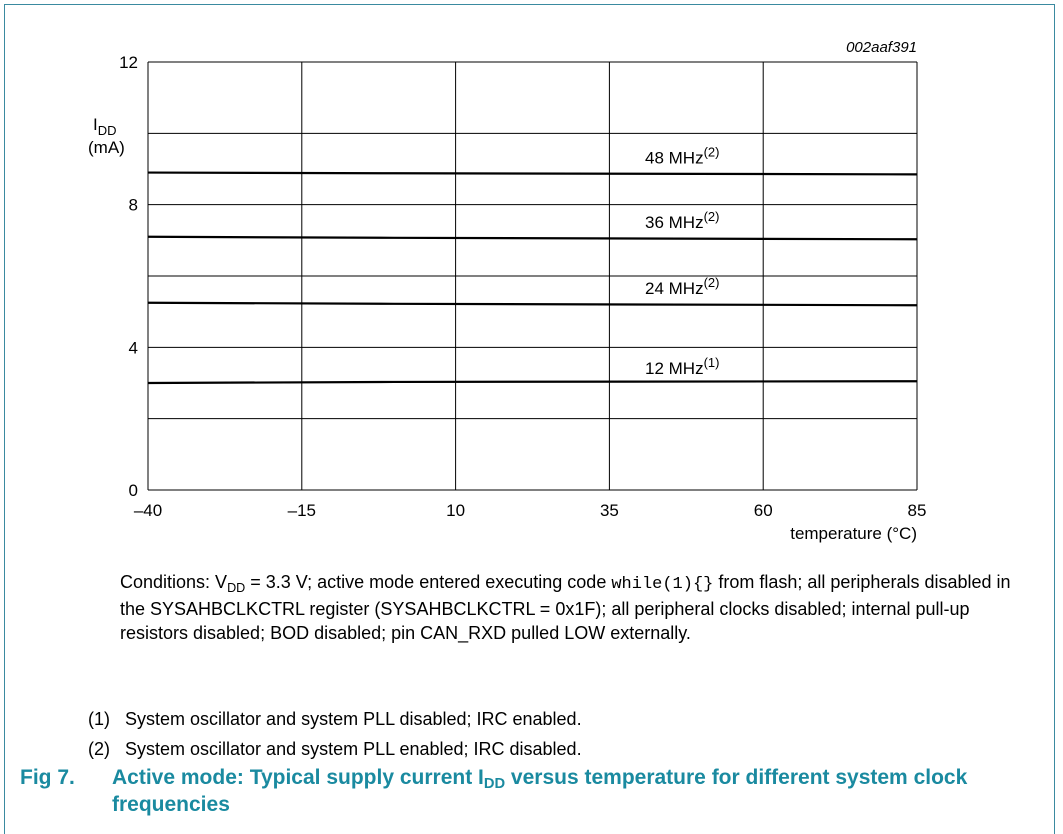  Describe the element at coordinates (133, 347) in the screenshot. I see `y-tick-label: 4` at that location.